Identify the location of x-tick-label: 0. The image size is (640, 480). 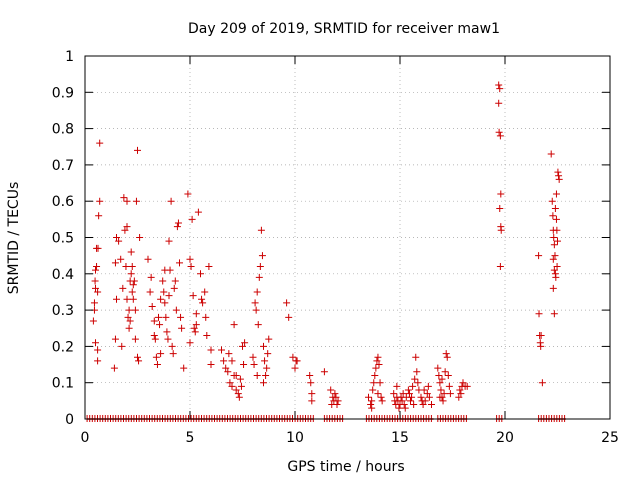
(85, 438).